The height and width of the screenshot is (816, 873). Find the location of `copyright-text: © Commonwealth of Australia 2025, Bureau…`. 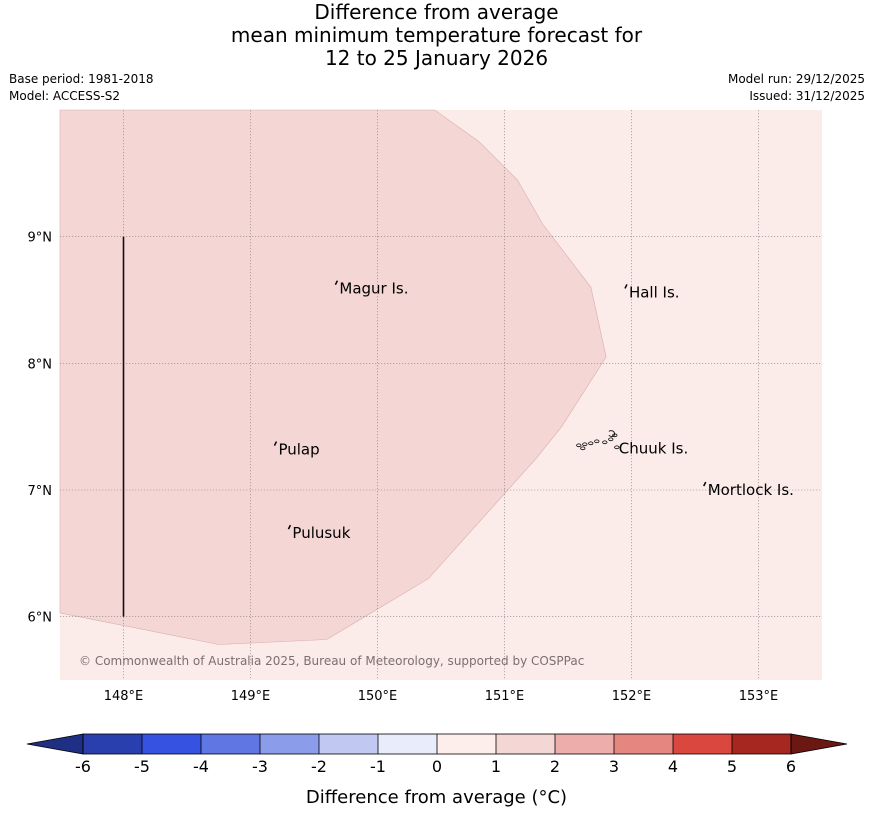

copyright-text: © Commonwealth of Australia 2025, Bureau… is located at coordinates (331, 661).